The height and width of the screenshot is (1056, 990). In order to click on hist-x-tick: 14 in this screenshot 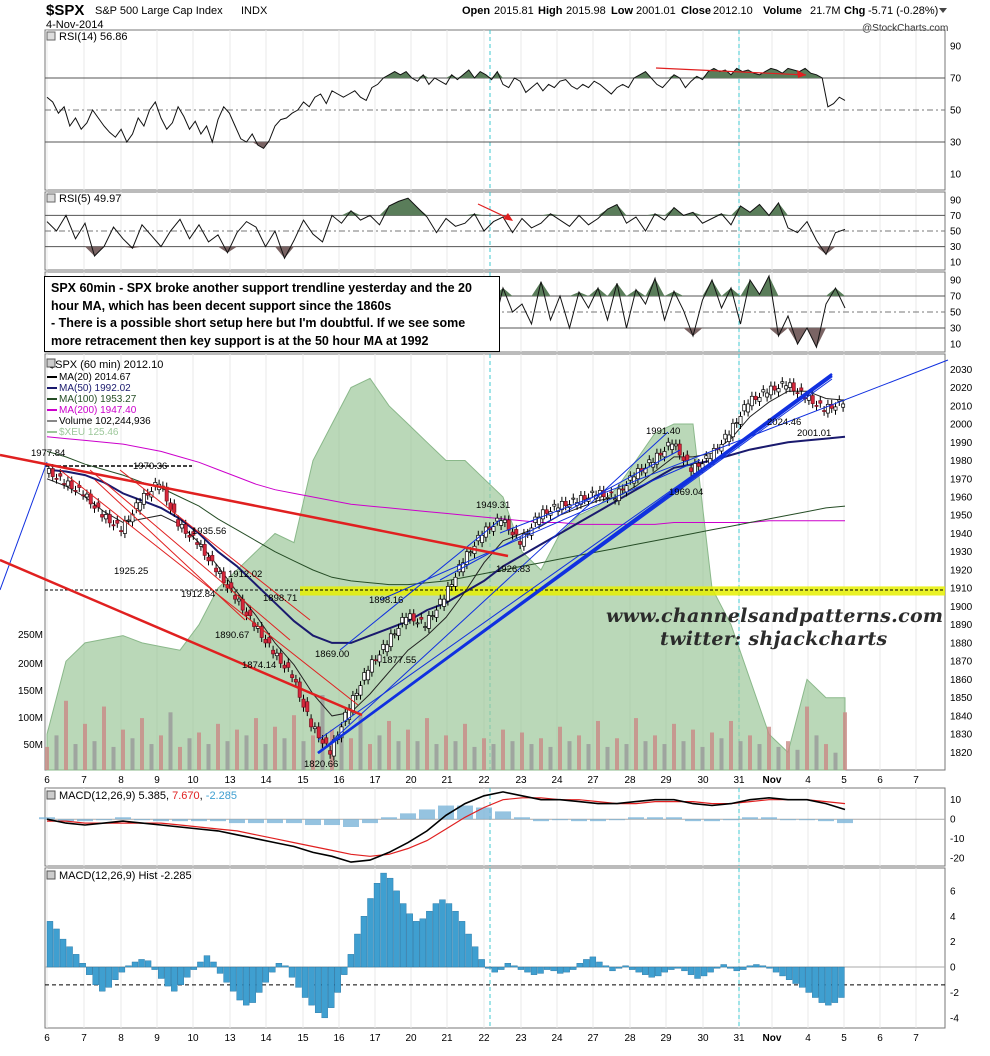, I will do `click(266, 1038)`.